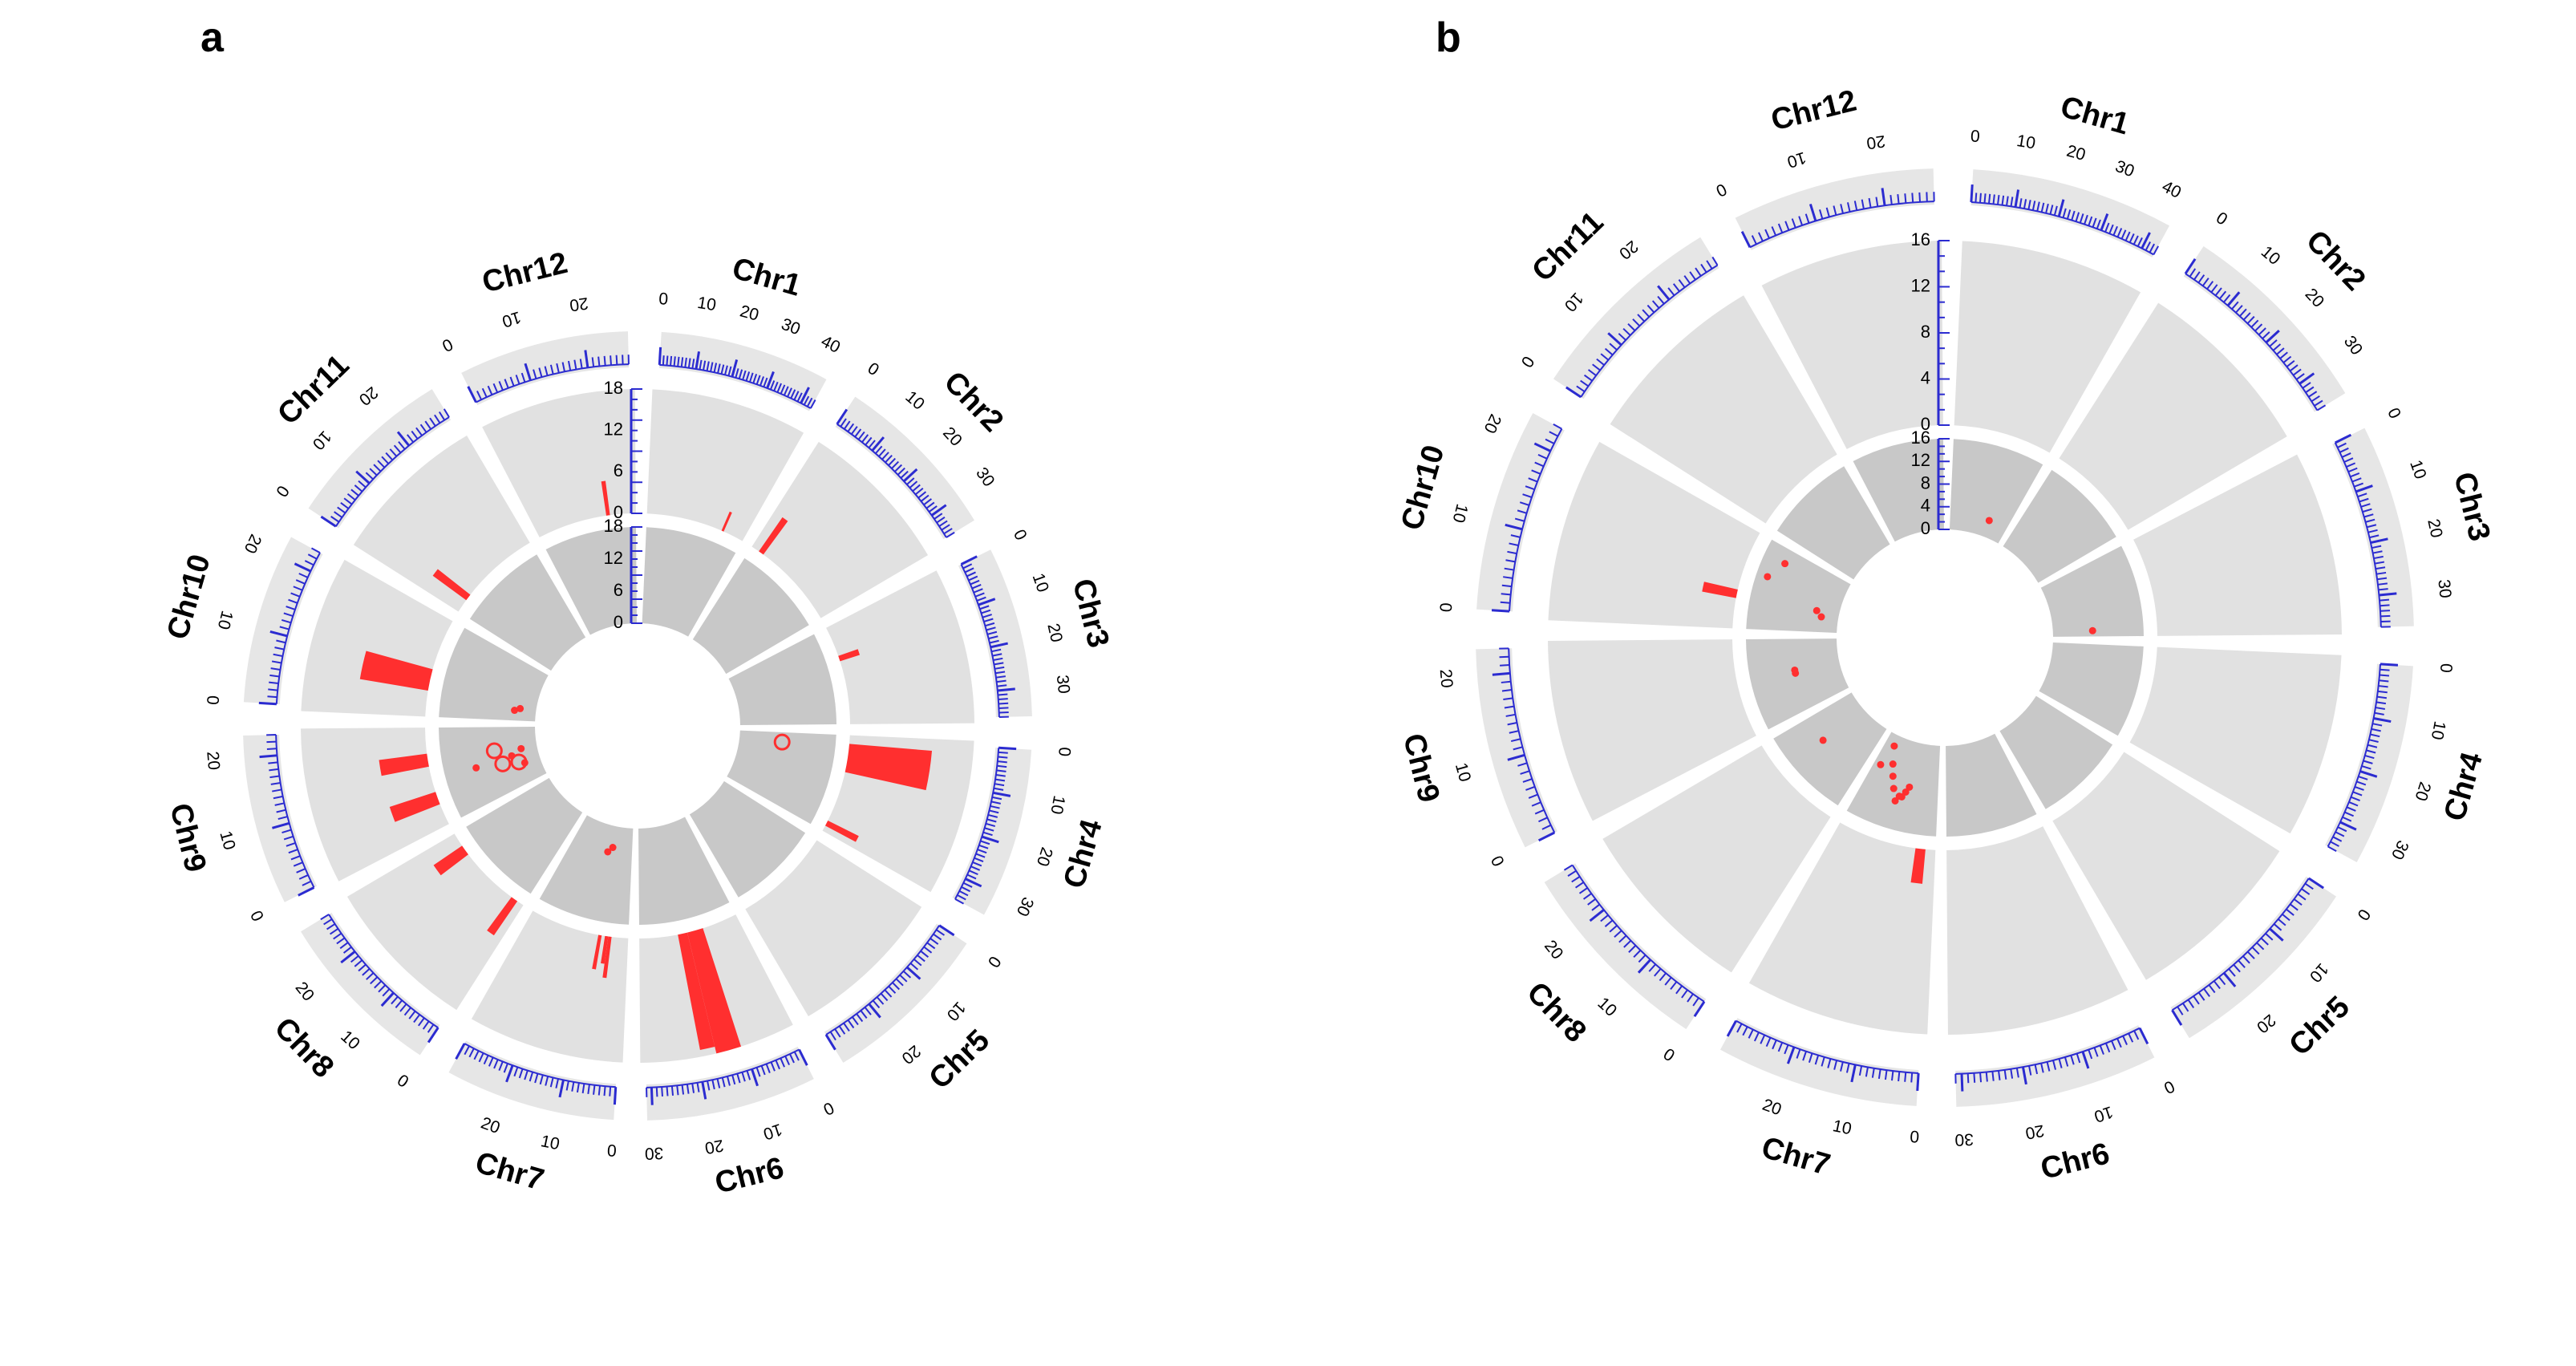 The image size is (2576, 1366). Describe the element at coordinates (613, 429) in the screenshot. I see `outer-track-axis-label: 12` at that location.